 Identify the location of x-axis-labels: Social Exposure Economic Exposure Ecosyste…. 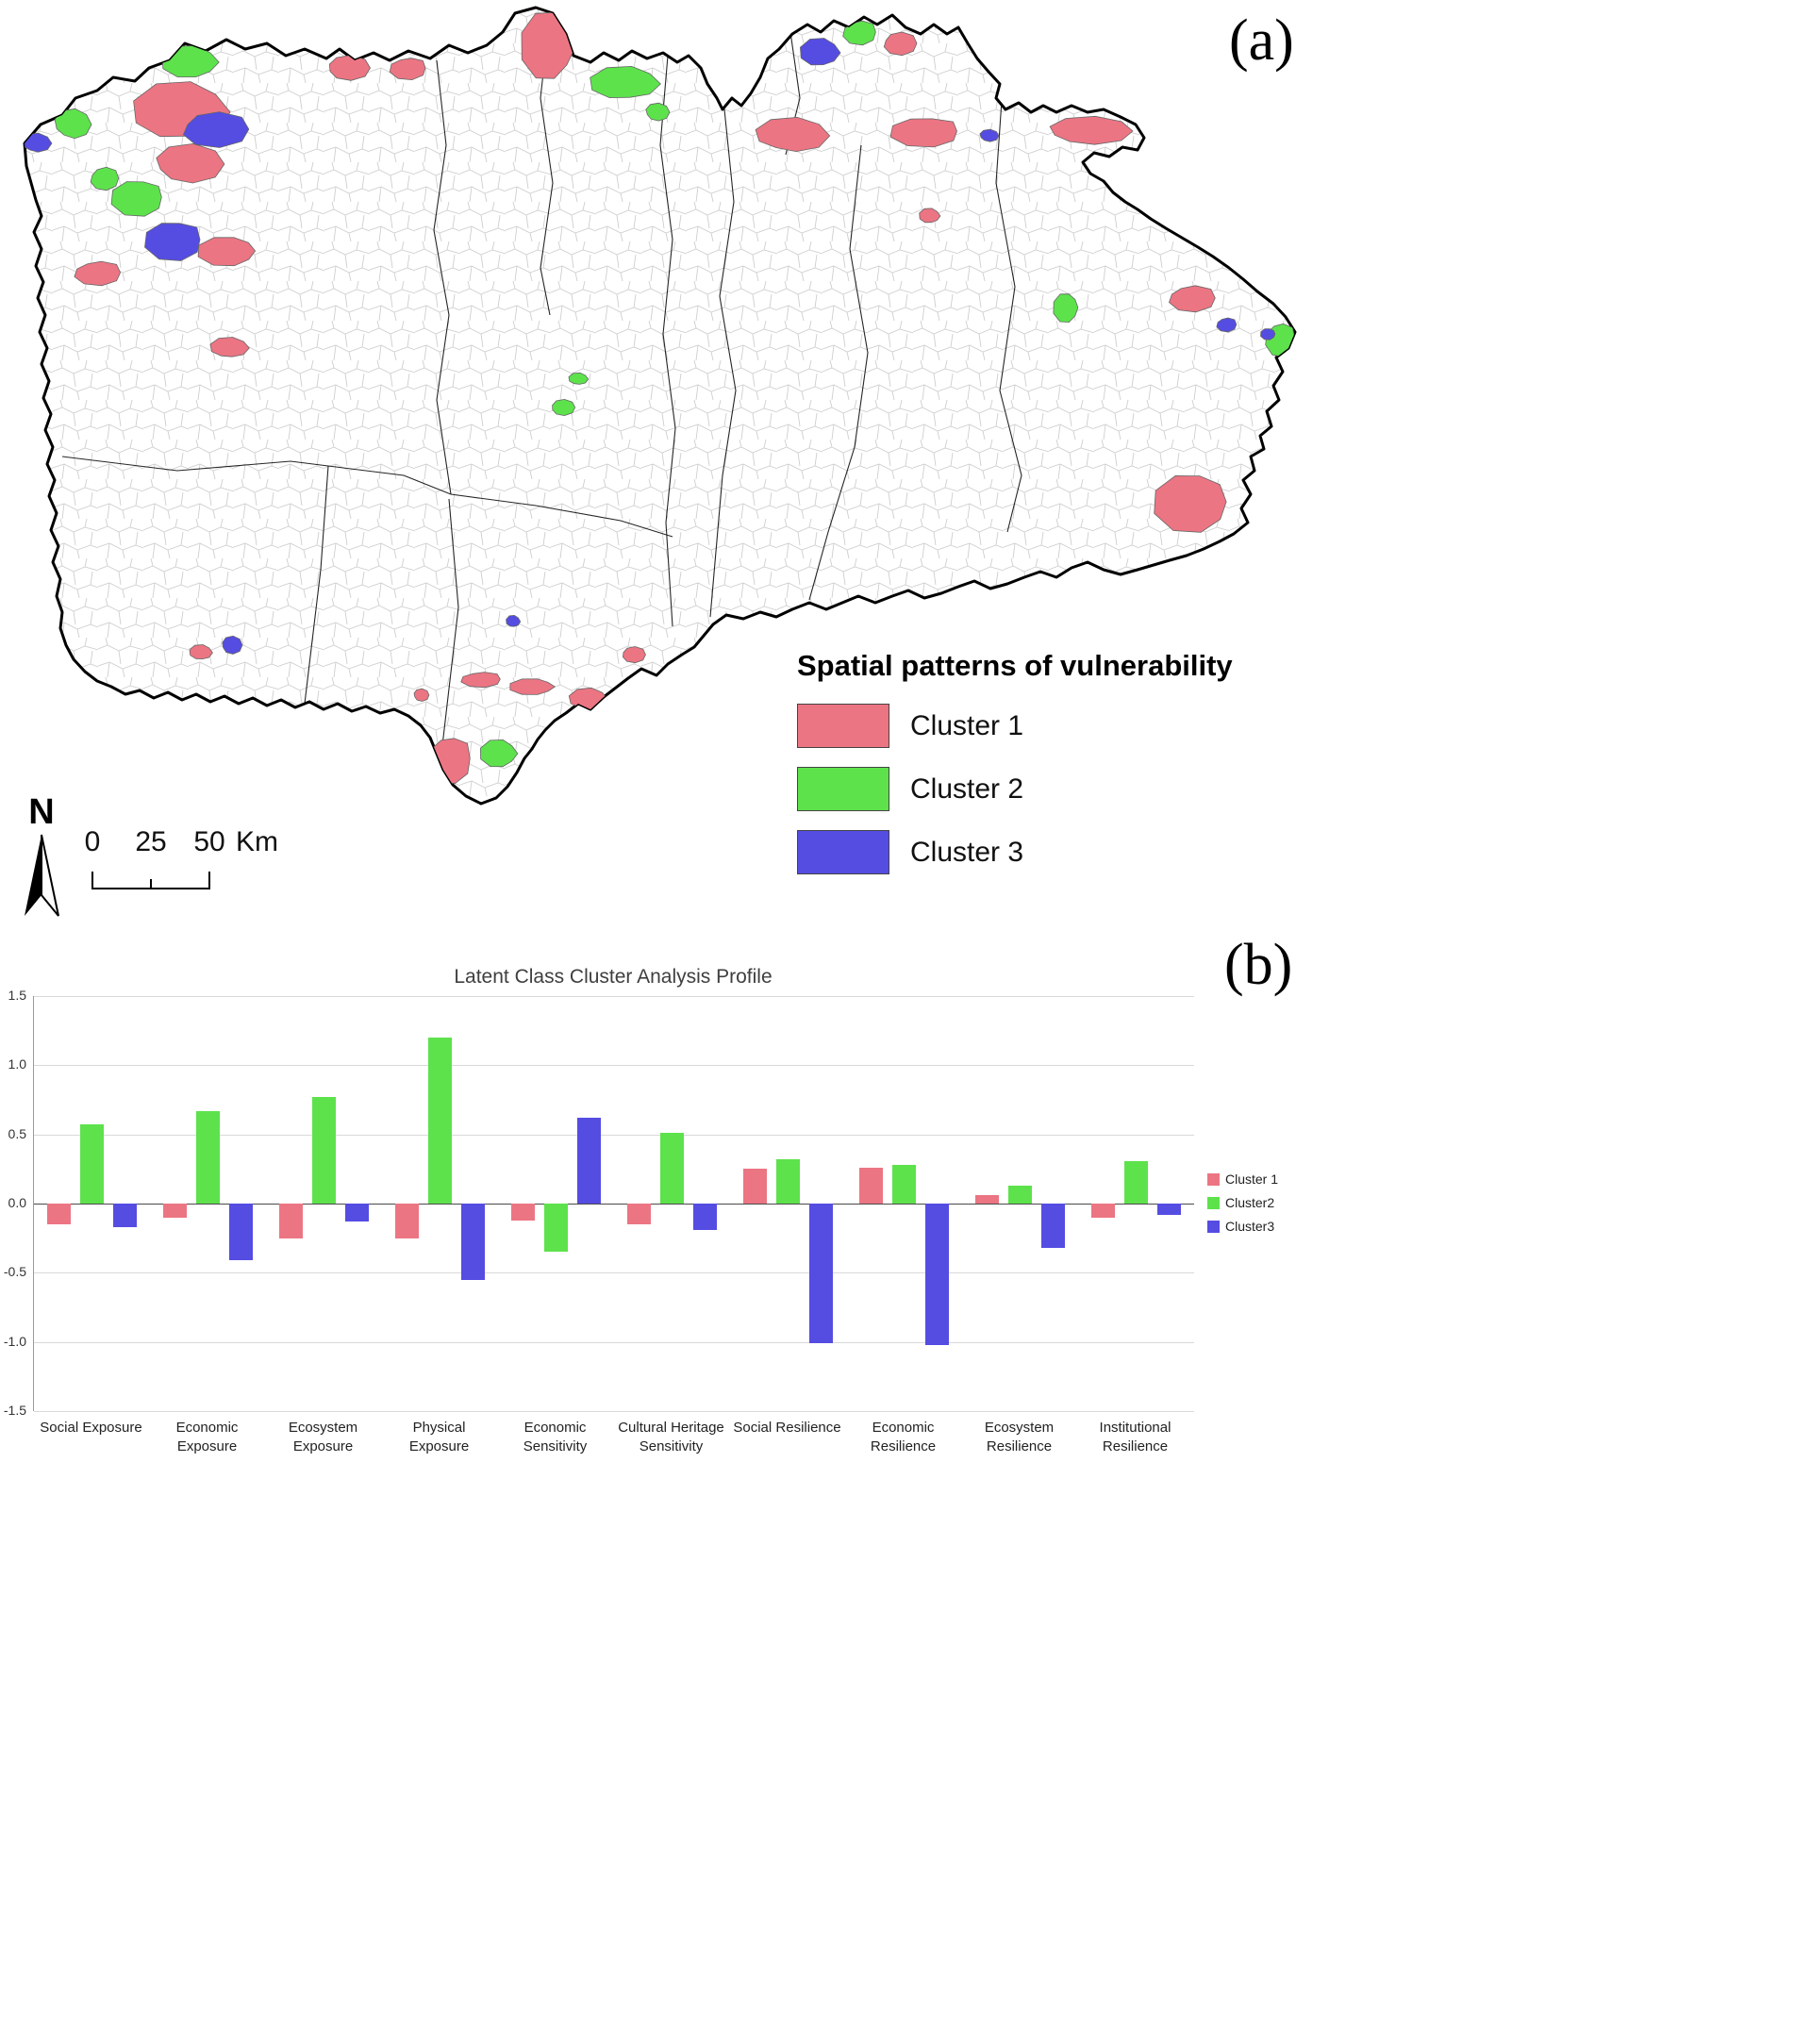
(613, 1437).